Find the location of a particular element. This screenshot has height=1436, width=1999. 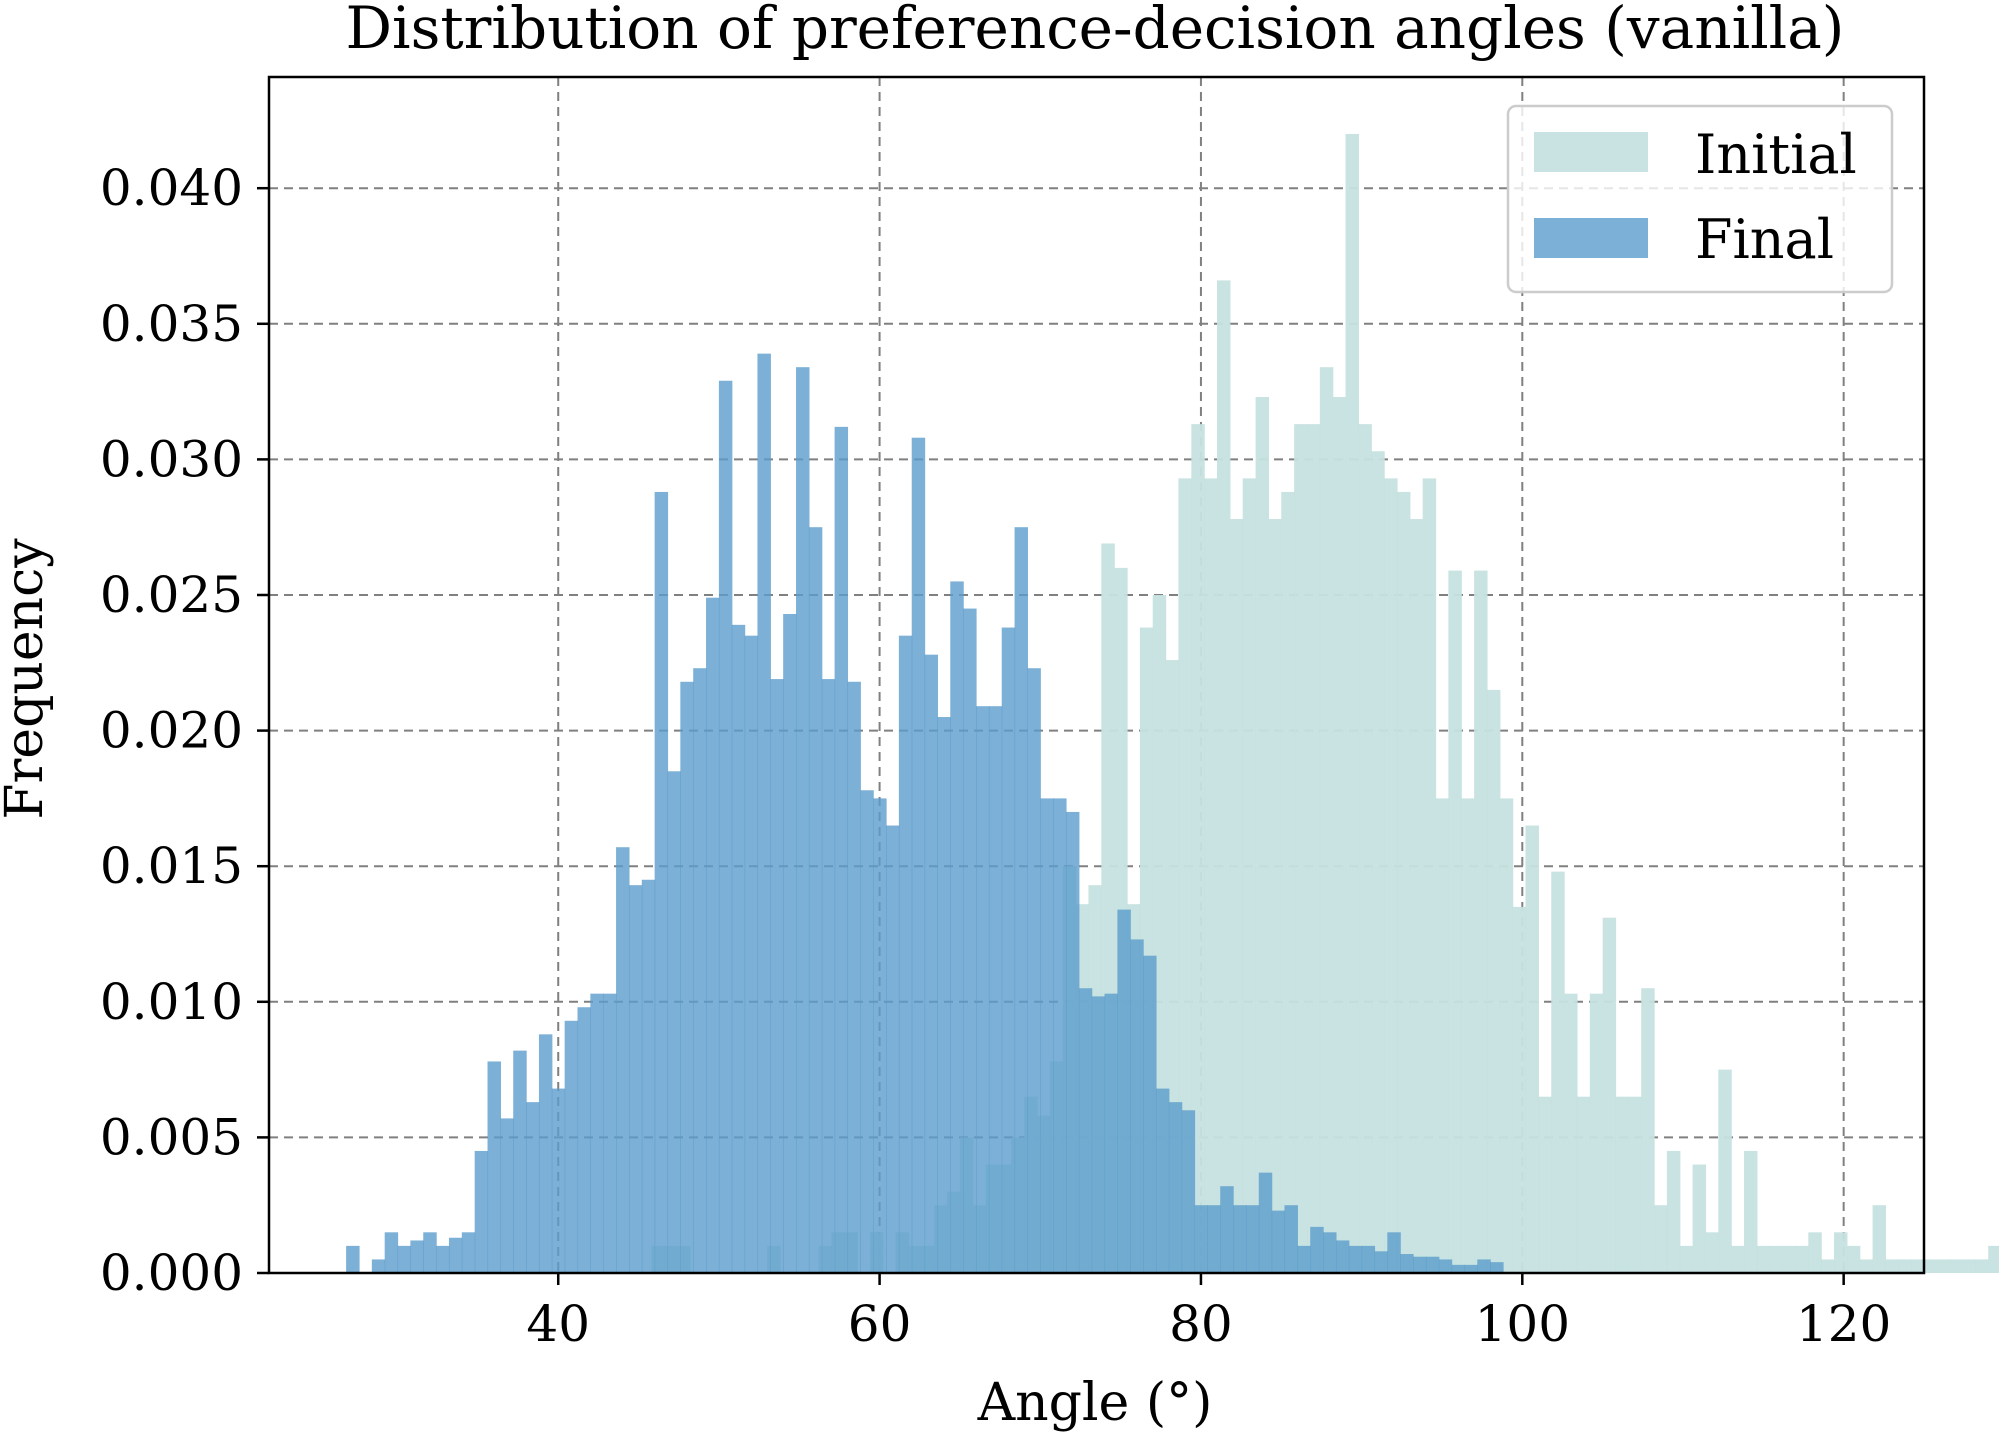

x-tick-label: 120 is located at coordinates (1843, 1324).